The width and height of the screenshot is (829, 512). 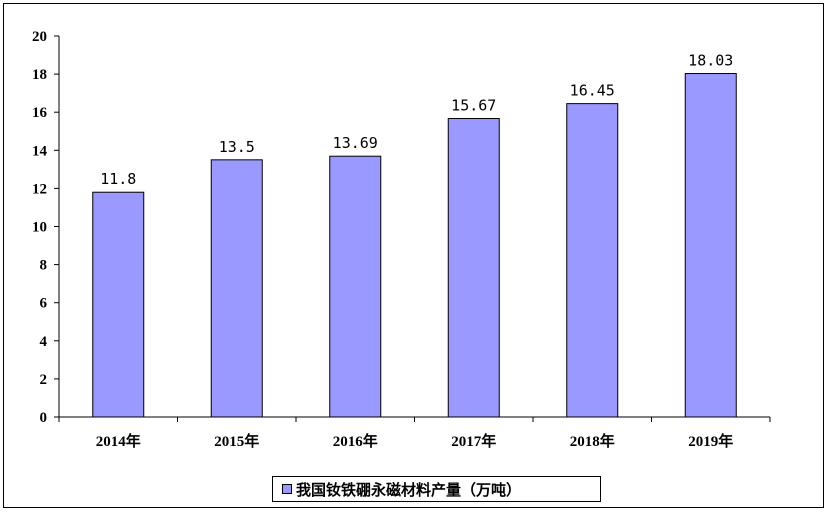 I want to click on y-tick-label: 12, so click(x=39, y=189).